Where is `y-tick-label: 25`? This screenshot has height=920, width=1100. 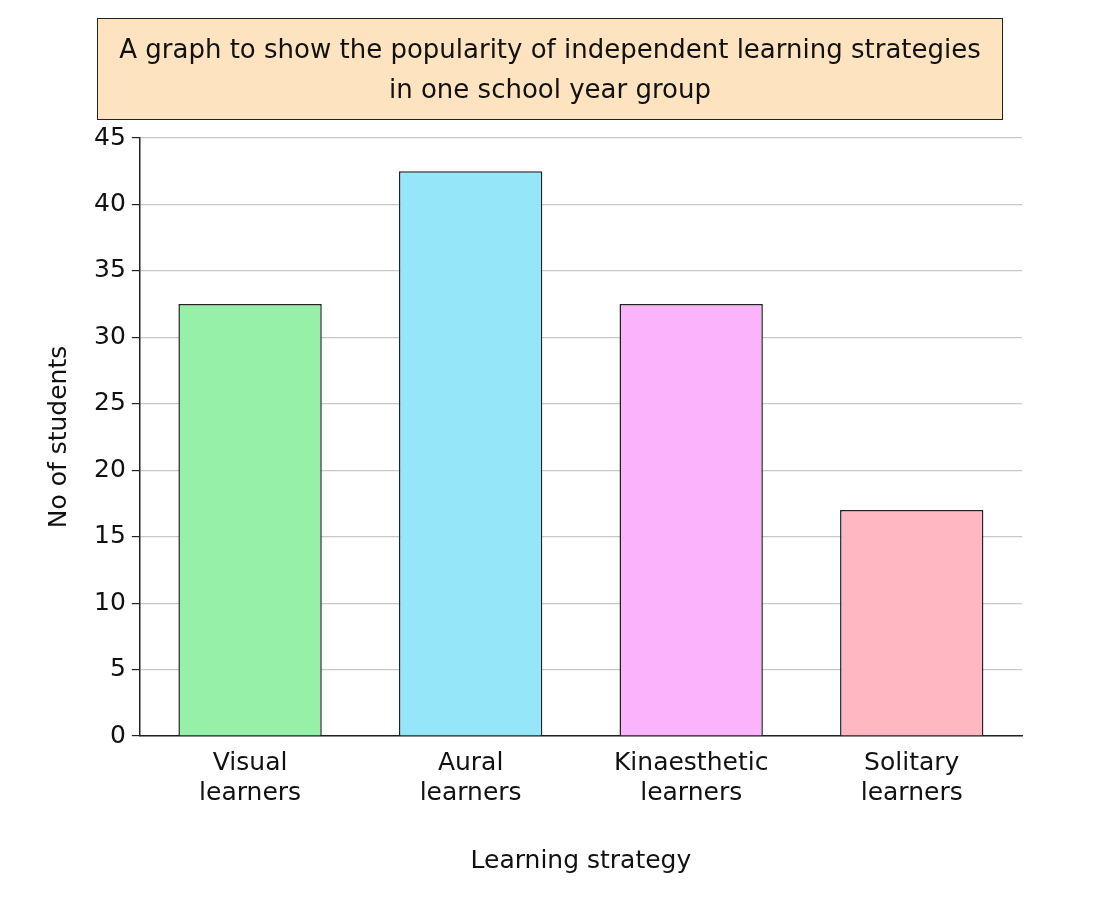 y-tick-label: 25 is located at coordinates (110, 402).